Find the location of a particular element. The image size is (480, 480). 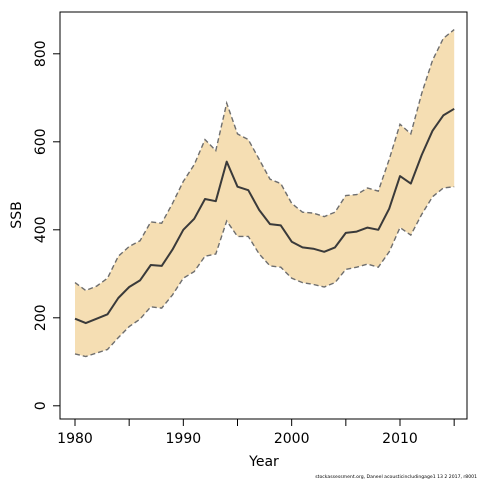

x-tick-label-2000: 2000 is located at coordinates (292, 439).